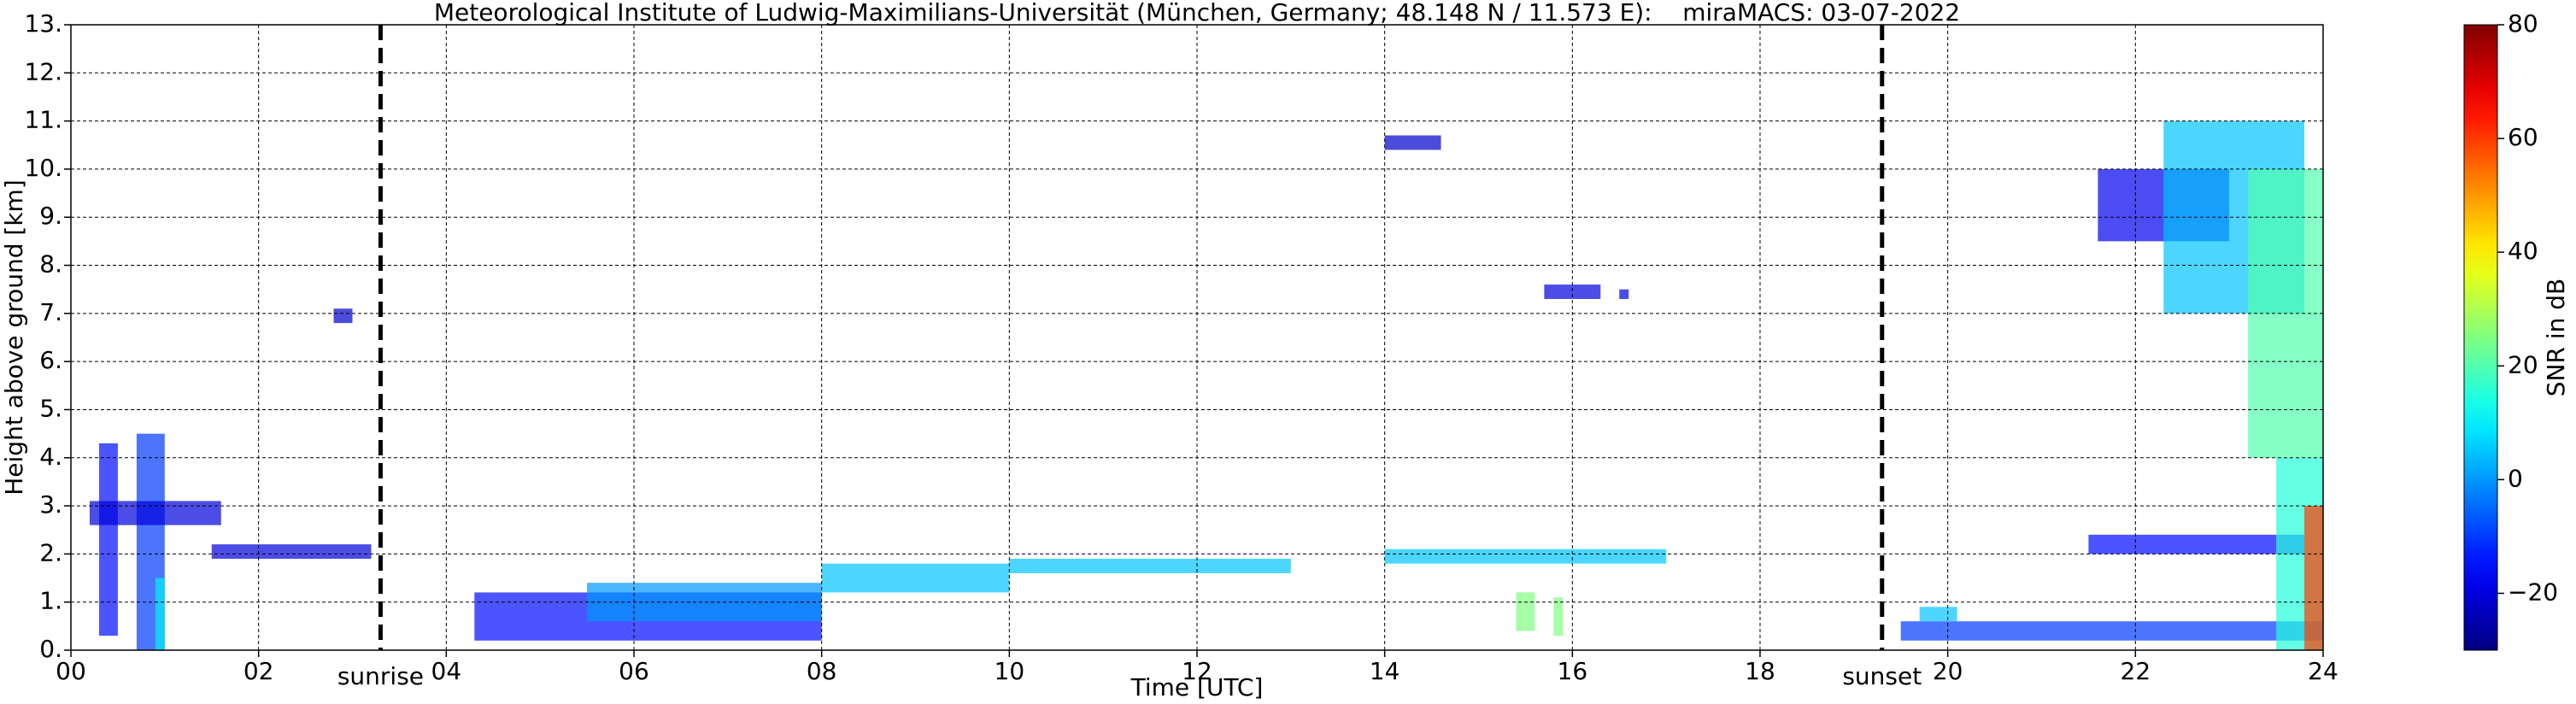 This screenshot has height=704, width=2576. Describe the element at coordinates (50, 649) in the screenshot. I see `y-tick-label: 0.` at that location.